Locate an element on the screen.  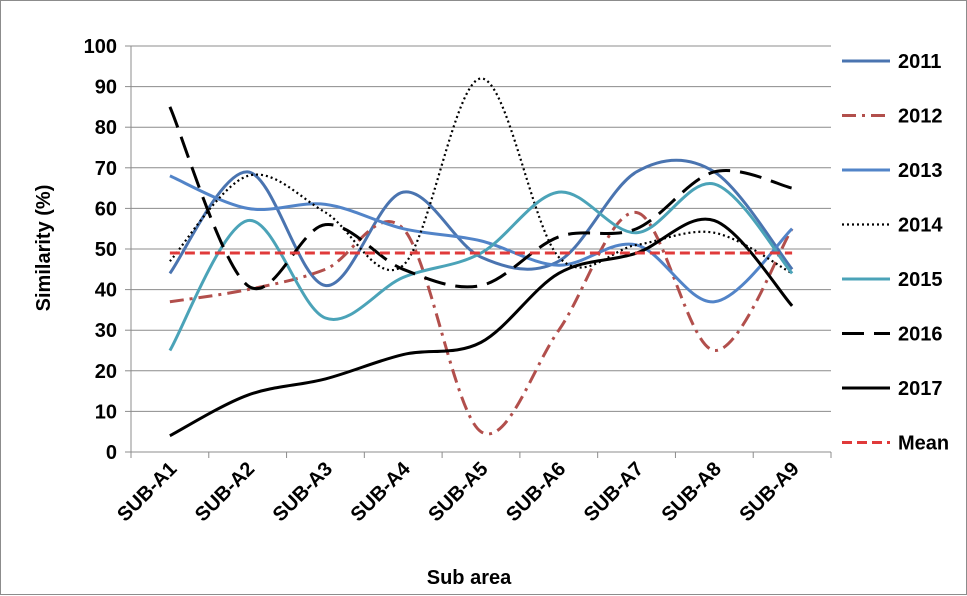
x-tick-label: SUB-A5 is located at coordinates (458, 492).